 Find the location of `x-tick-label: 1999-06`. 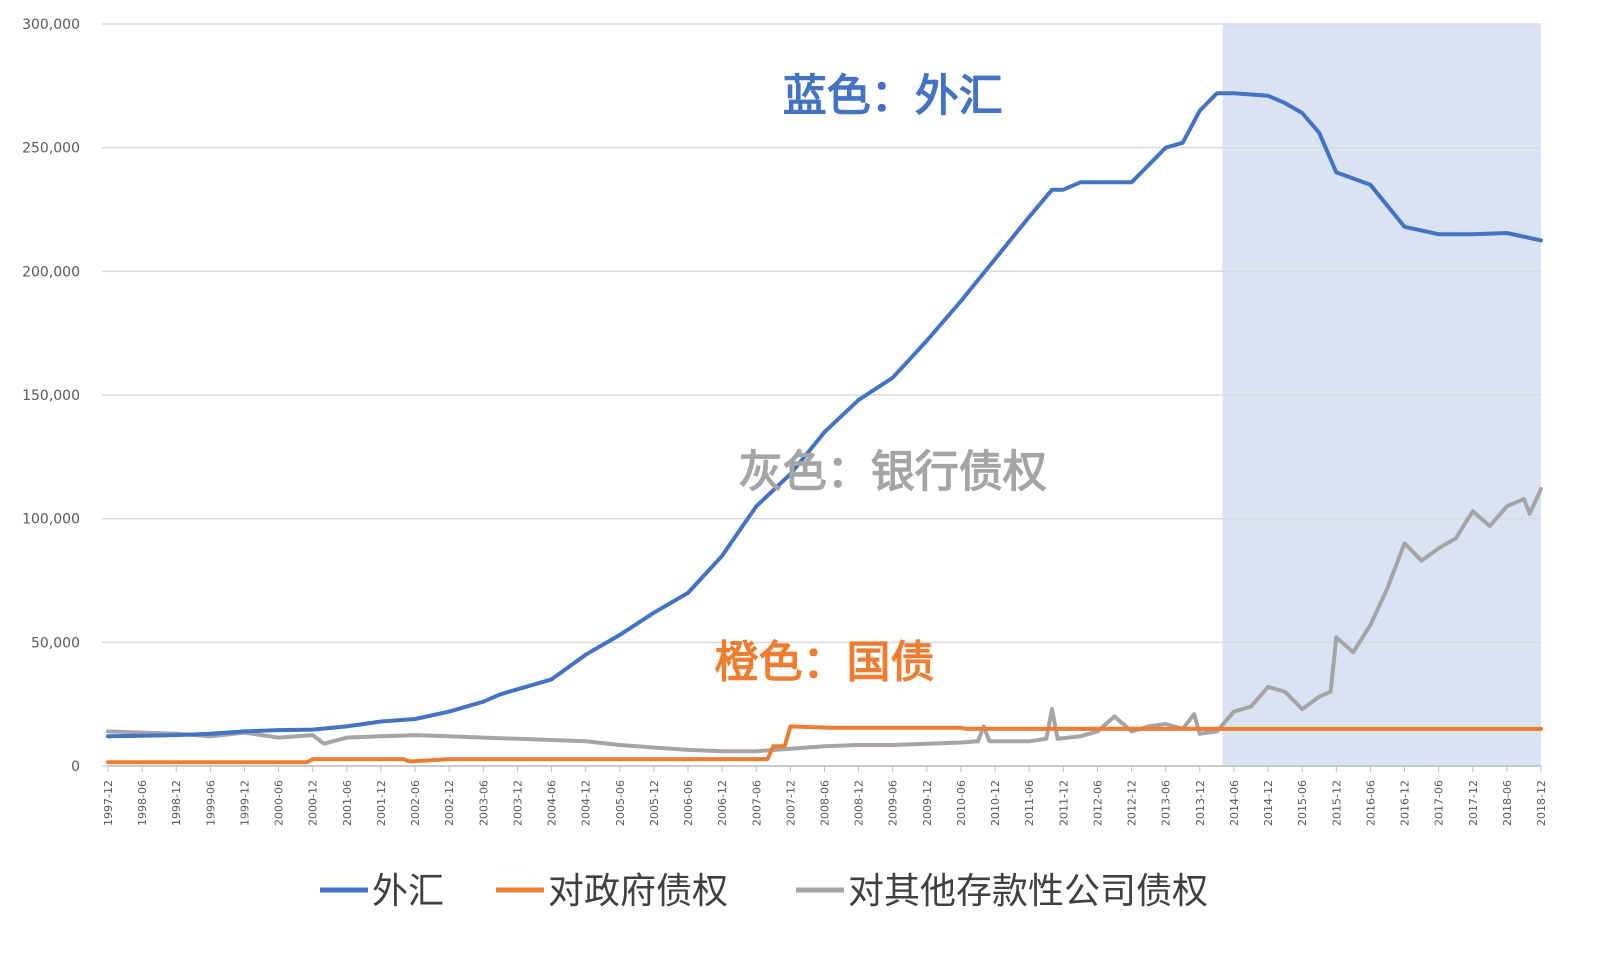

x-tick-label: 1999-06 is located at coordinates (210, 803).